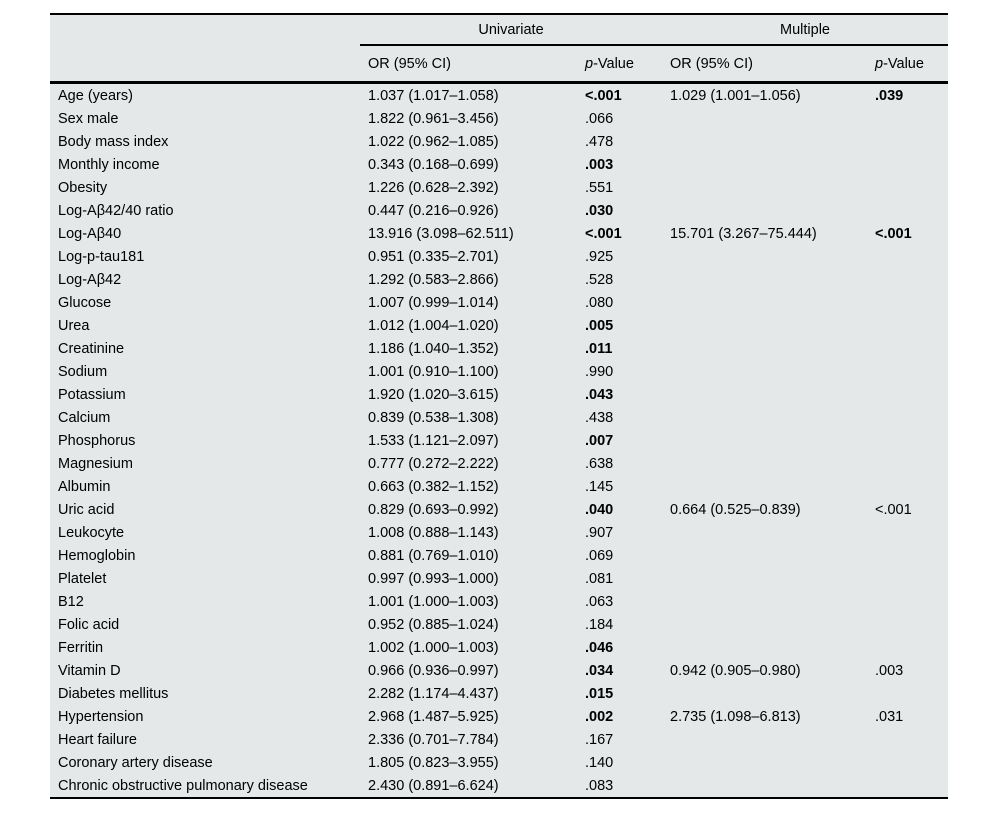 The width and height of the screenshot is (1000, 816). Describe the element at coordinates (433, 187) in the screenshot. I see `univariate-or-ci-value: 1.226 (0.628–2.392)` at that location.